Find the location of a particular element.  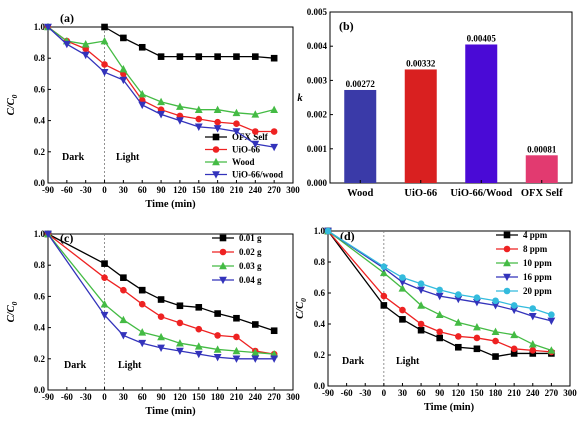

y-axis-label: k is located at coordinates (300, 98).